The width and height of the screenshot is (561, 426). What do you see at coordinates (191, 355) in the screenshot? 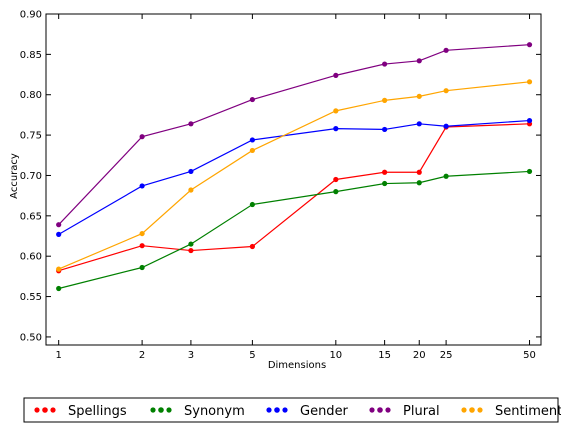
I see `x-tick-label: 3` at bounding box center [191, 355].